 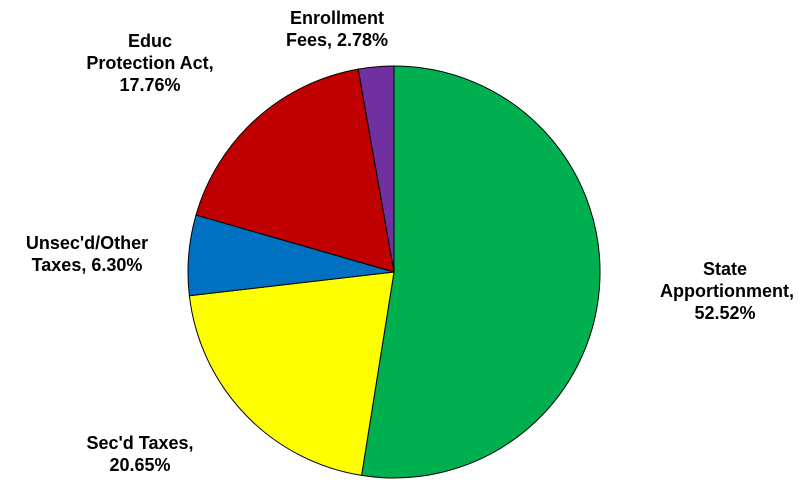 I want to click on label-unsecd-other-taxes: Unsec'd/Other Taxes, 6.30%, so click(x=87, y=254).